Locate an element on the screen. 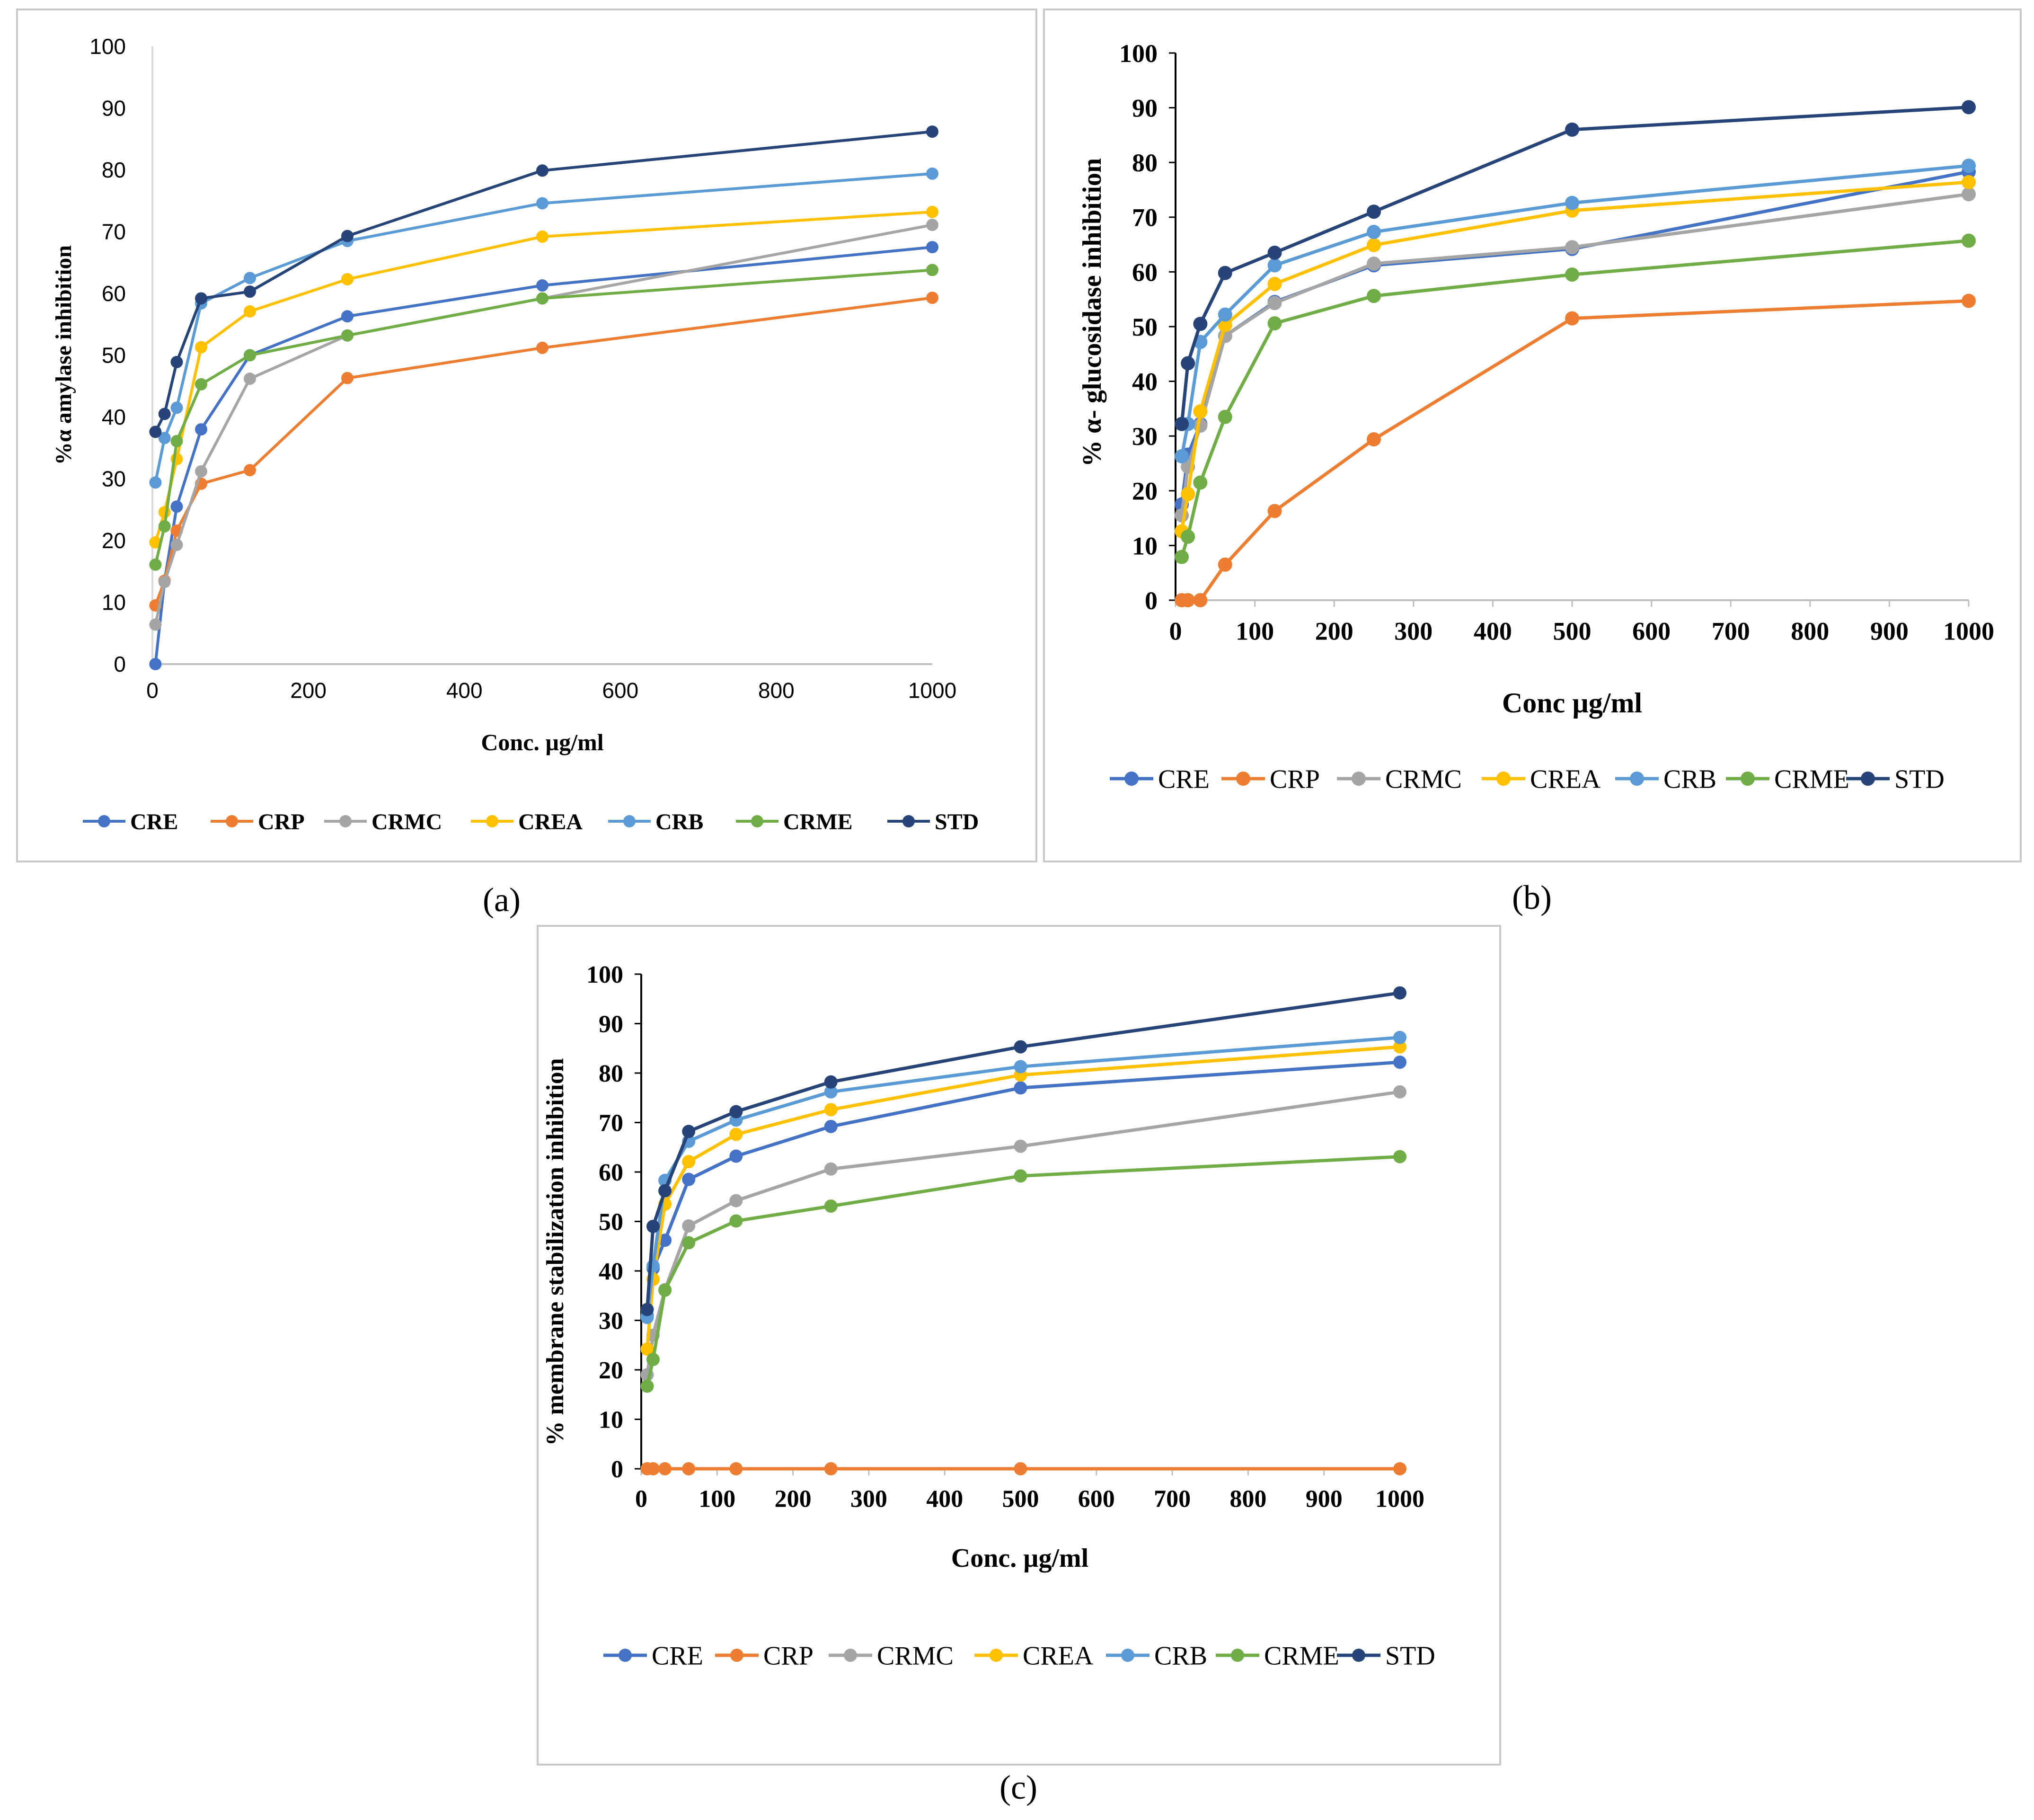  series-std is located at coordinates (543, 282).